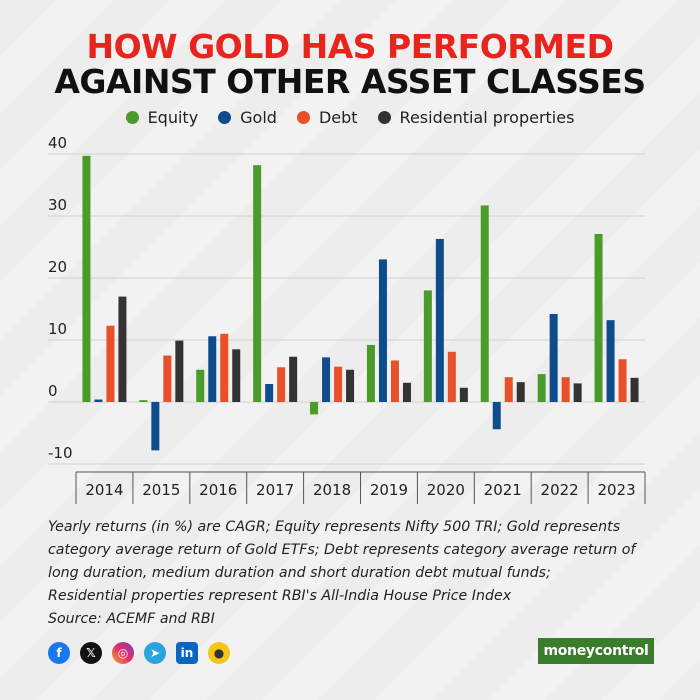 The image size is (700, 700). Describe the element at coordinates (384, 117) in the screenshot. I see `legend-swatch-residential` at that location.